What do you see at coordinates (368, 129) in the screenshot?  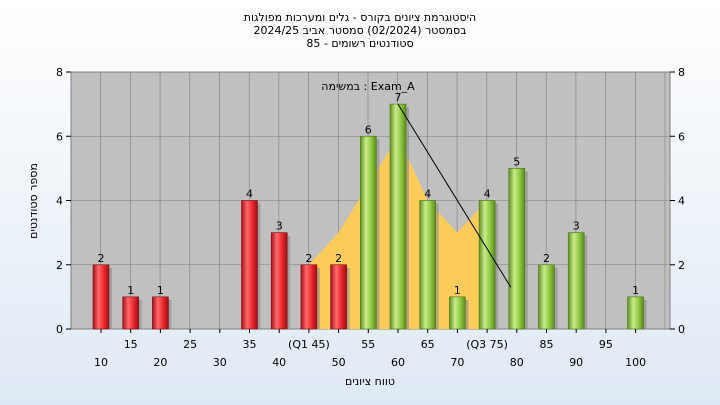 I see `bar-value-label: 6` at bounding box center [368, 129].